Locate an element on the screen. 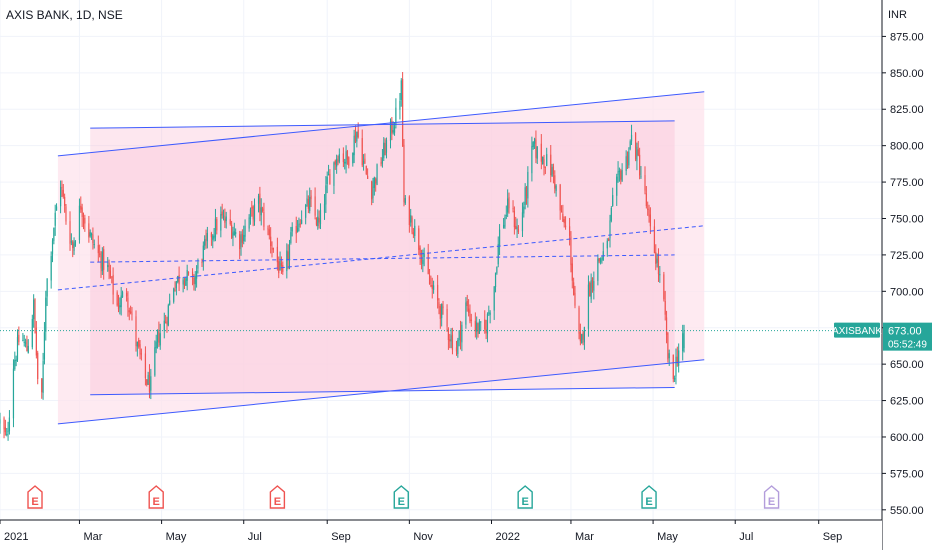 This screenshot has width=932, height=555. last-price-symbol-tag: AXISBANK is located at coordinates (857, 330).